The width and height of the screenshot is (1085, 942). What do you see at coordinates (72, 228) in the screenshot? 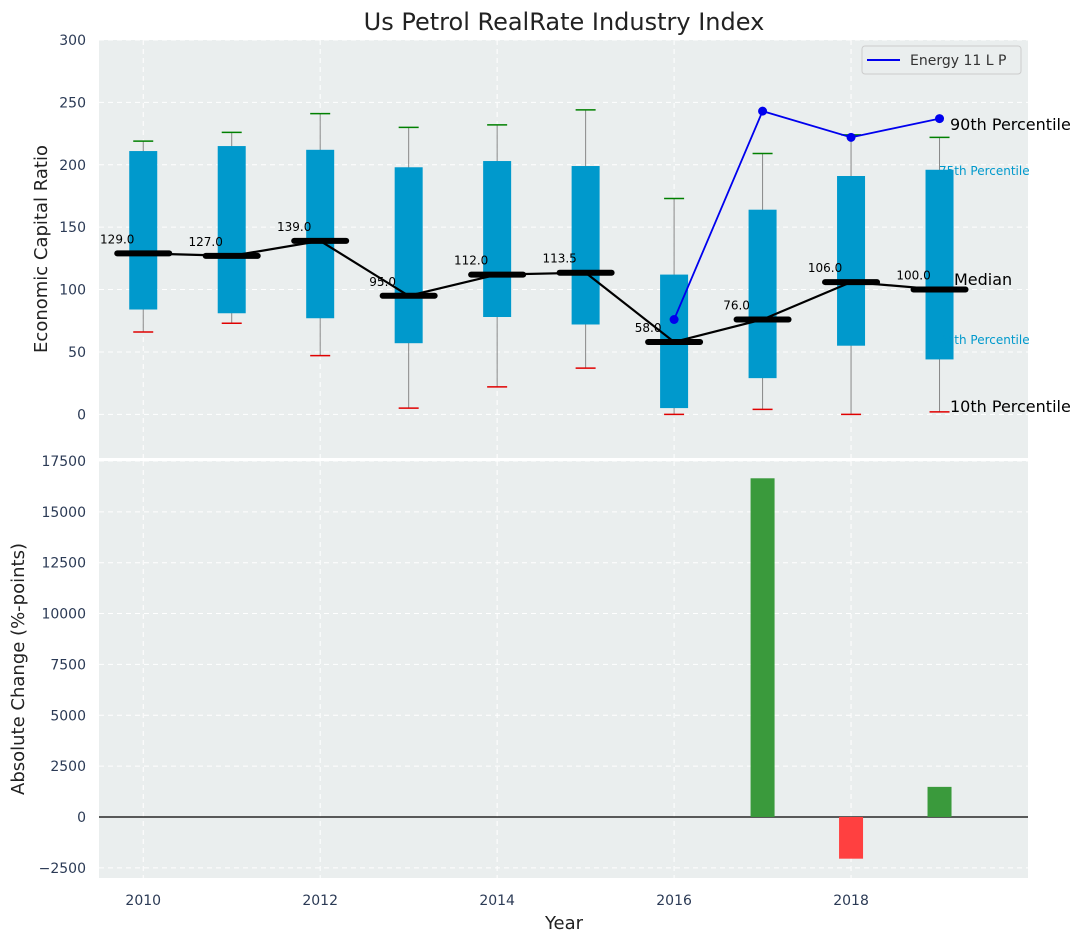
I see `top-y-tick-label: 150` at bounding box center [72, 228].